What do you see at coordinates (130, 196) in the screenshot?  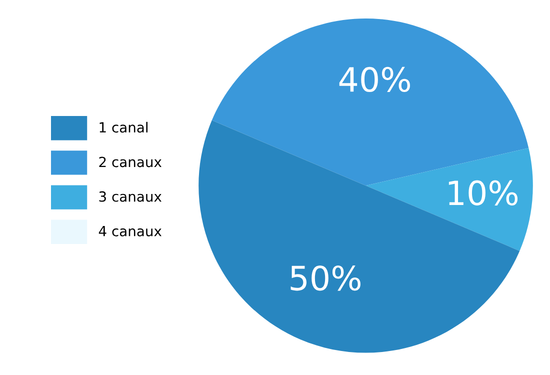 I see `legend-label: 3 canaux` at bounding box center [130, 196].